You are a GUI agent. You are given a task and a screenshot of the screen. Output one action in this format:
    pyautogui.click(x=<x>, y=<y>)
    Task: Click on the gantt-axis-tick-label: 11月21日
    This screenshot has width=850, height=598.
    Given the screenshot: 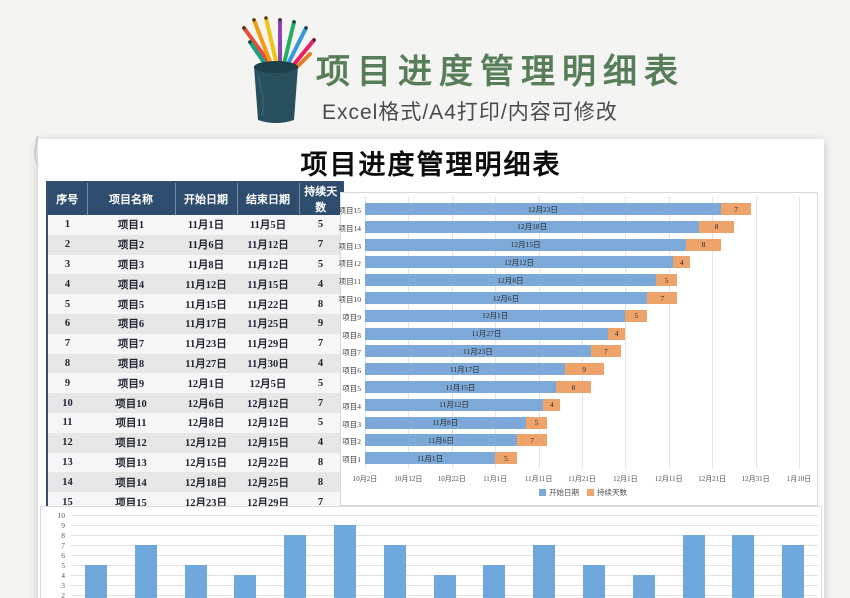 What is the action you would take?
    pyautogui.click(x=582, y=479)
    